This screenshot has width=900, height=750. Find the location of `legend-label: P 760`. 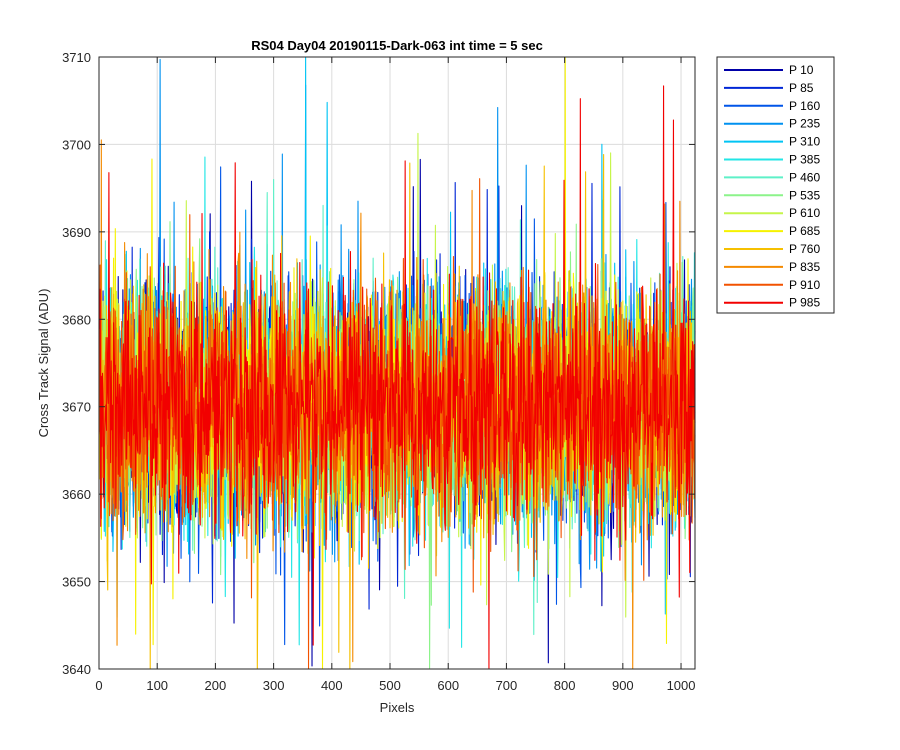

legend-label: P 760 is located at coordinates (804, 249).